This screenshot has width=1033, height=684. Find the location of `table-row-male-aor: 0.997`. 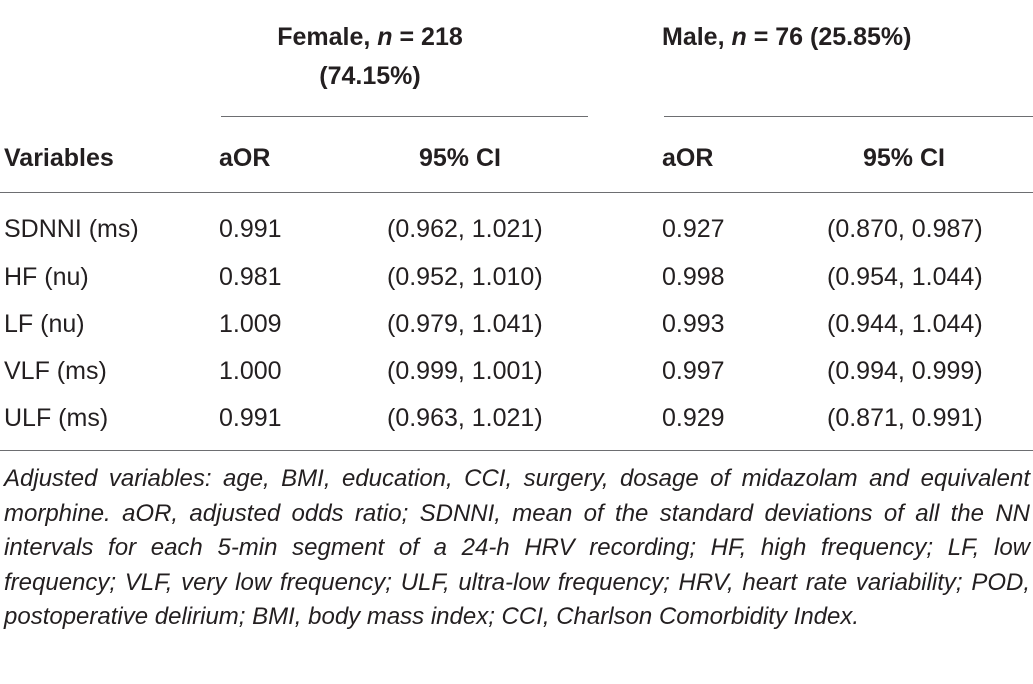

table-row-male-aor: 0.997 is located at coordinates (693, 371).